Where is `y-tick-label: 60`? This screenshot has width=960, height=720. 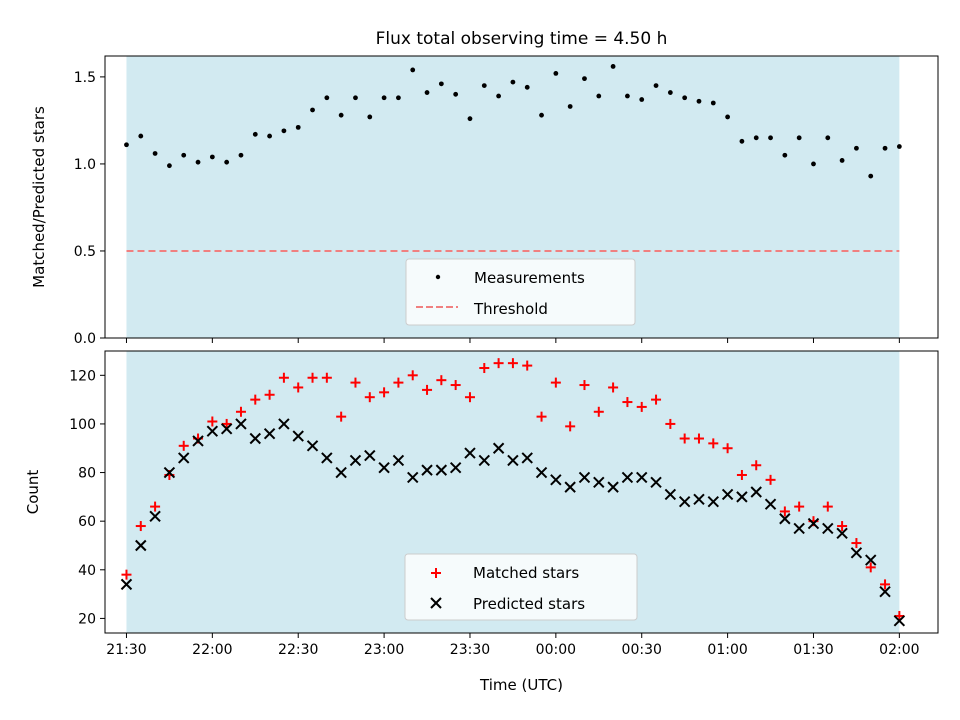 y-tick-label: 60 is located at coordinates (87, 522).